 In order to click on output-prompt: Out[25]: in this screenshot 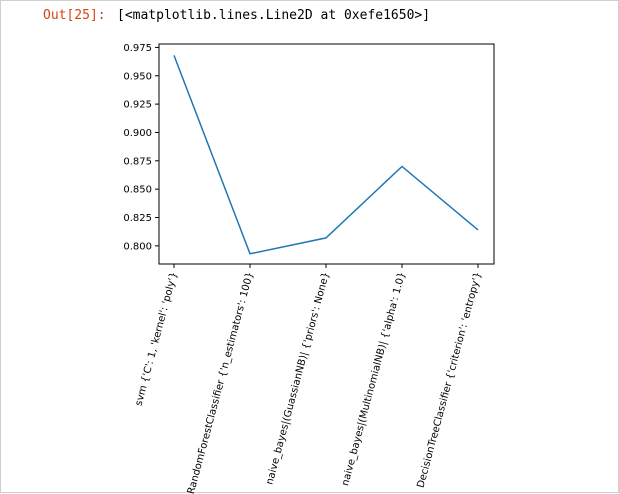, I will do `click(74, 15)`.